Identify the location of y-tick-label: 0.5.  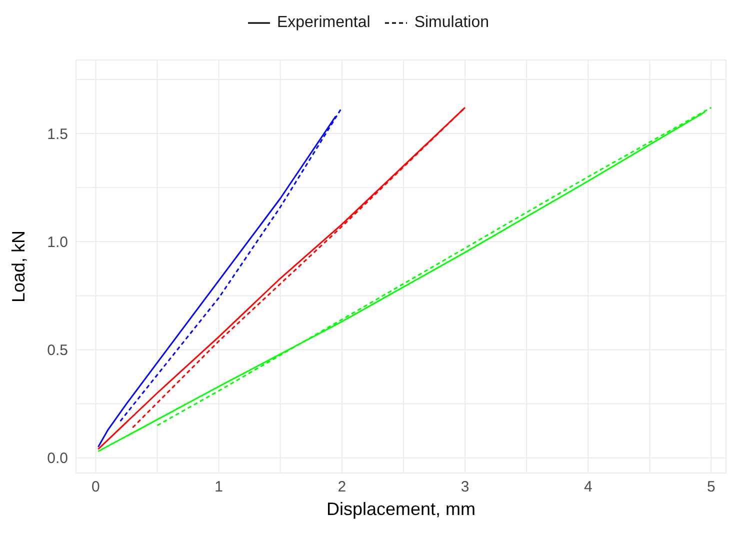
(57, 351).